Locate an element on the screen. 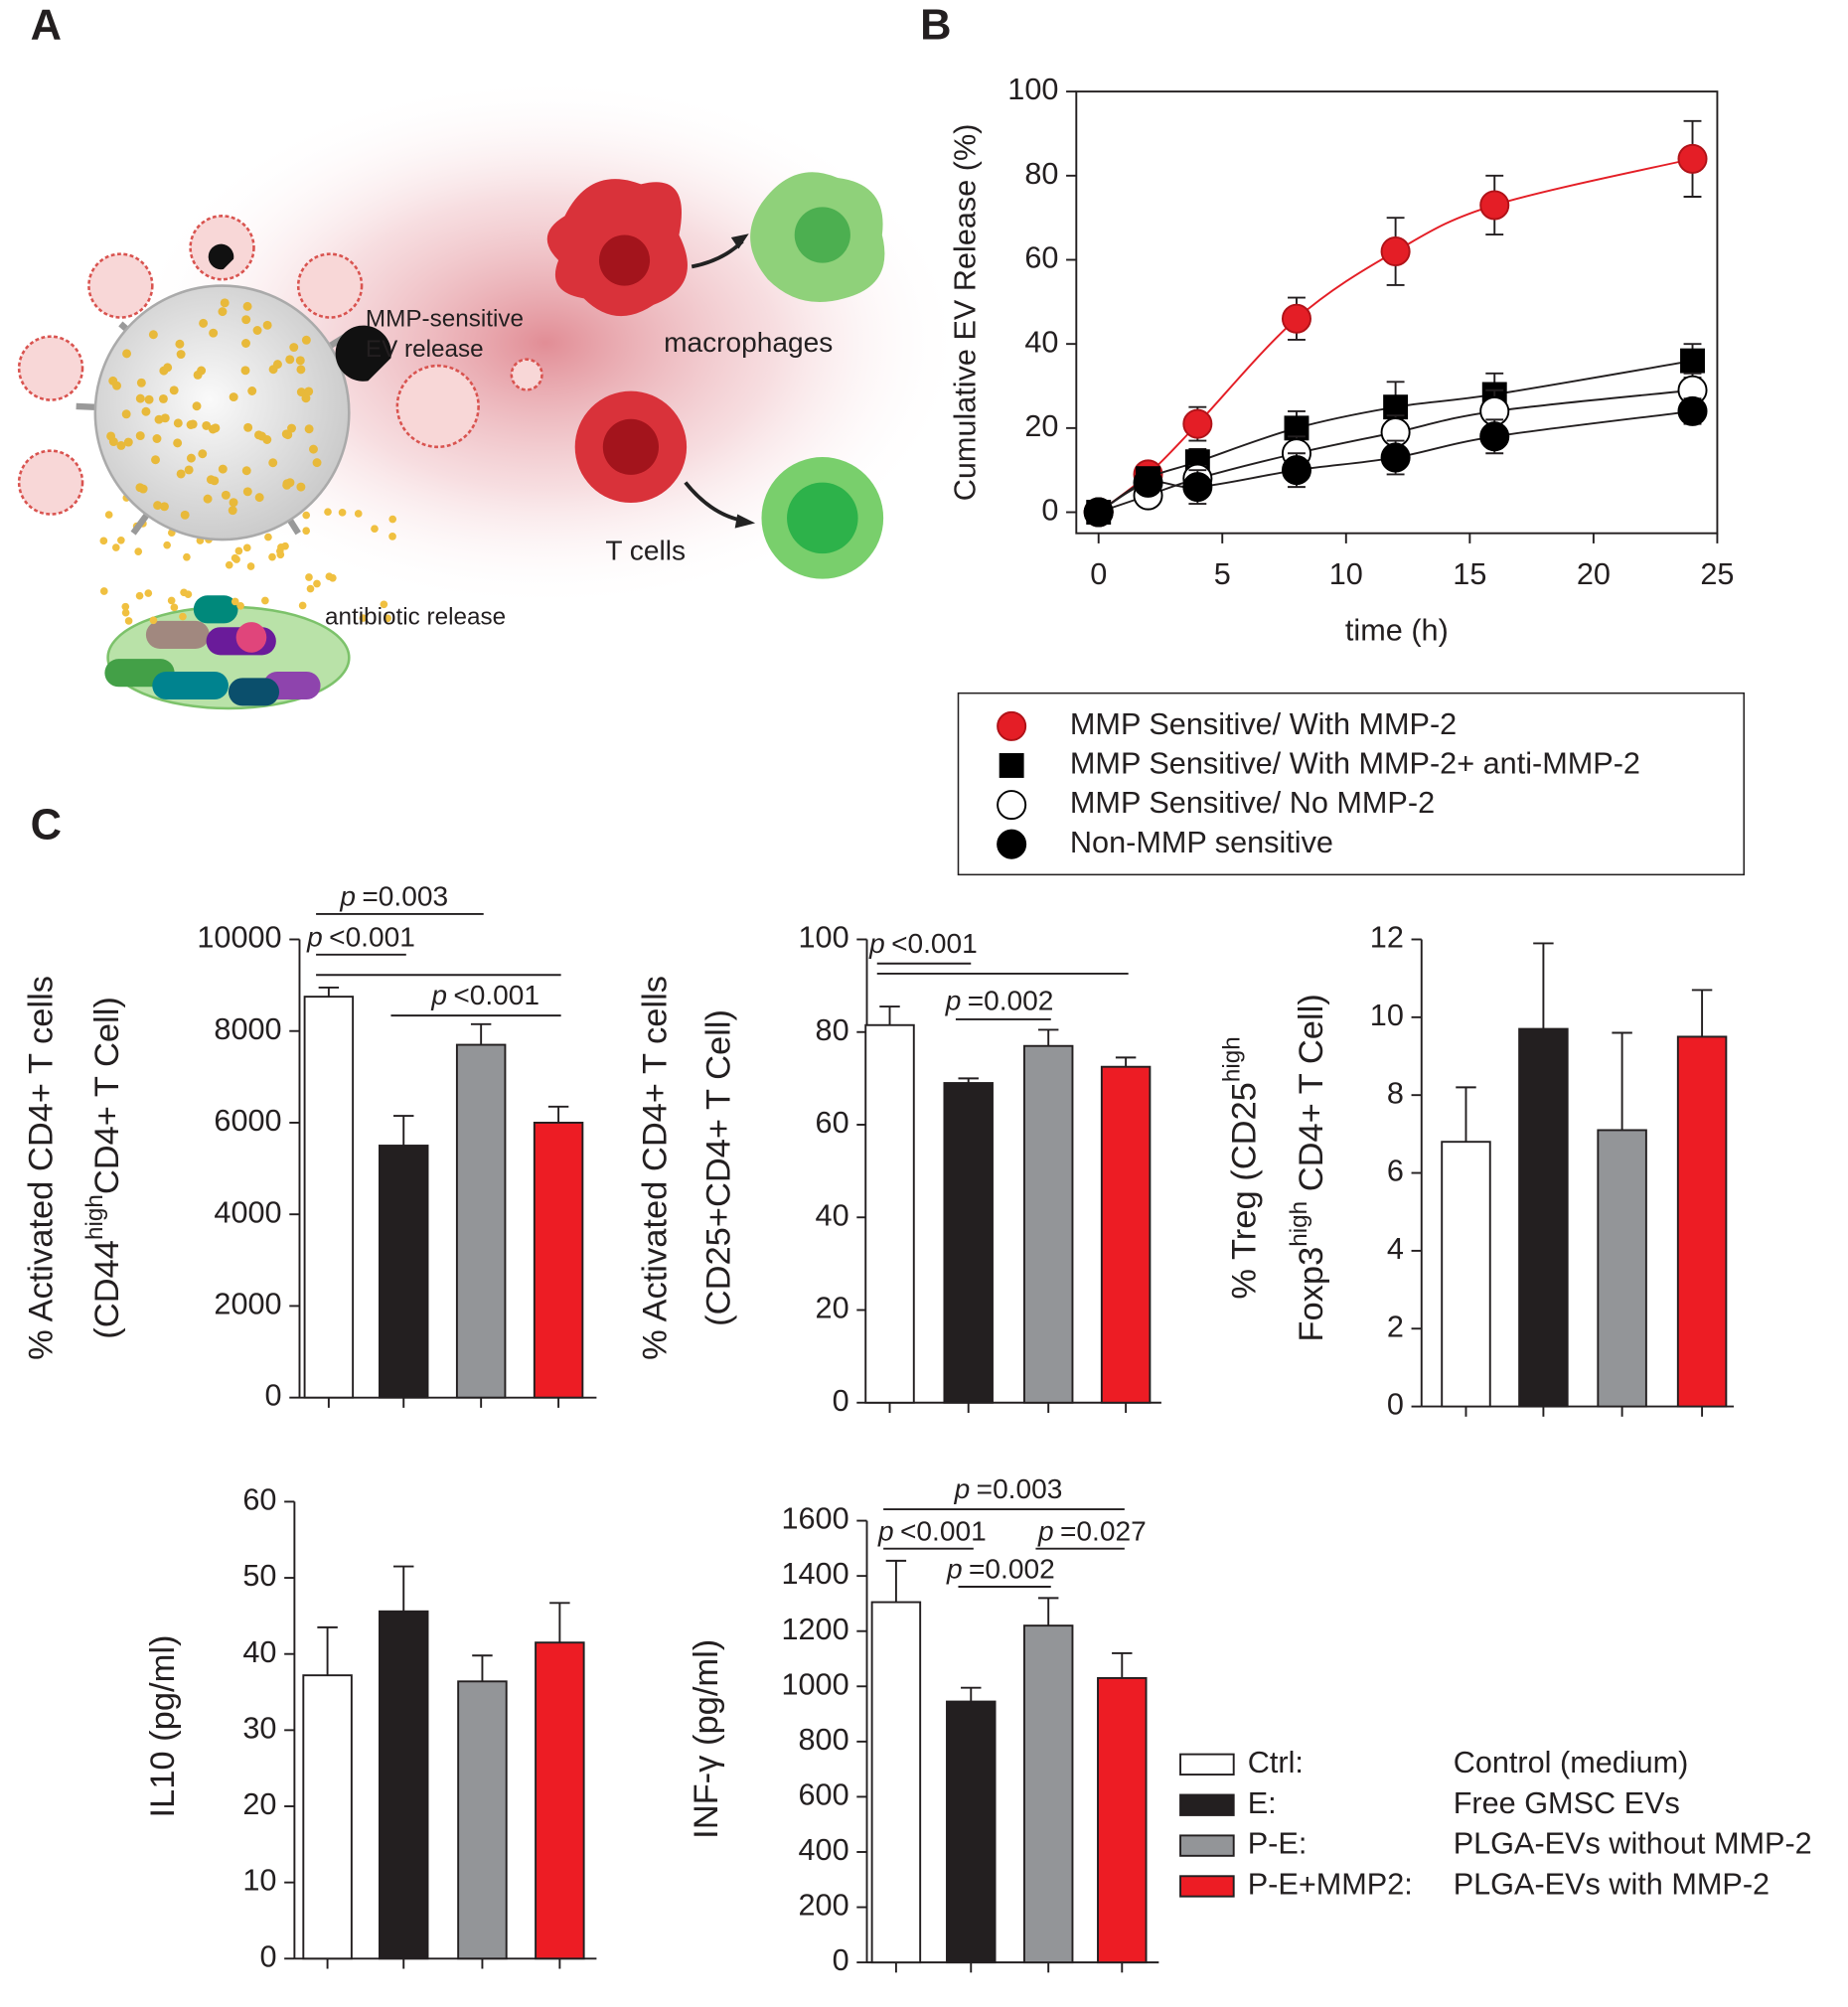 This screenshot has height=2007, width=1848. y-axis-title: (CD25+CD4+ T Cell) is located at coordinates (719, 1167).